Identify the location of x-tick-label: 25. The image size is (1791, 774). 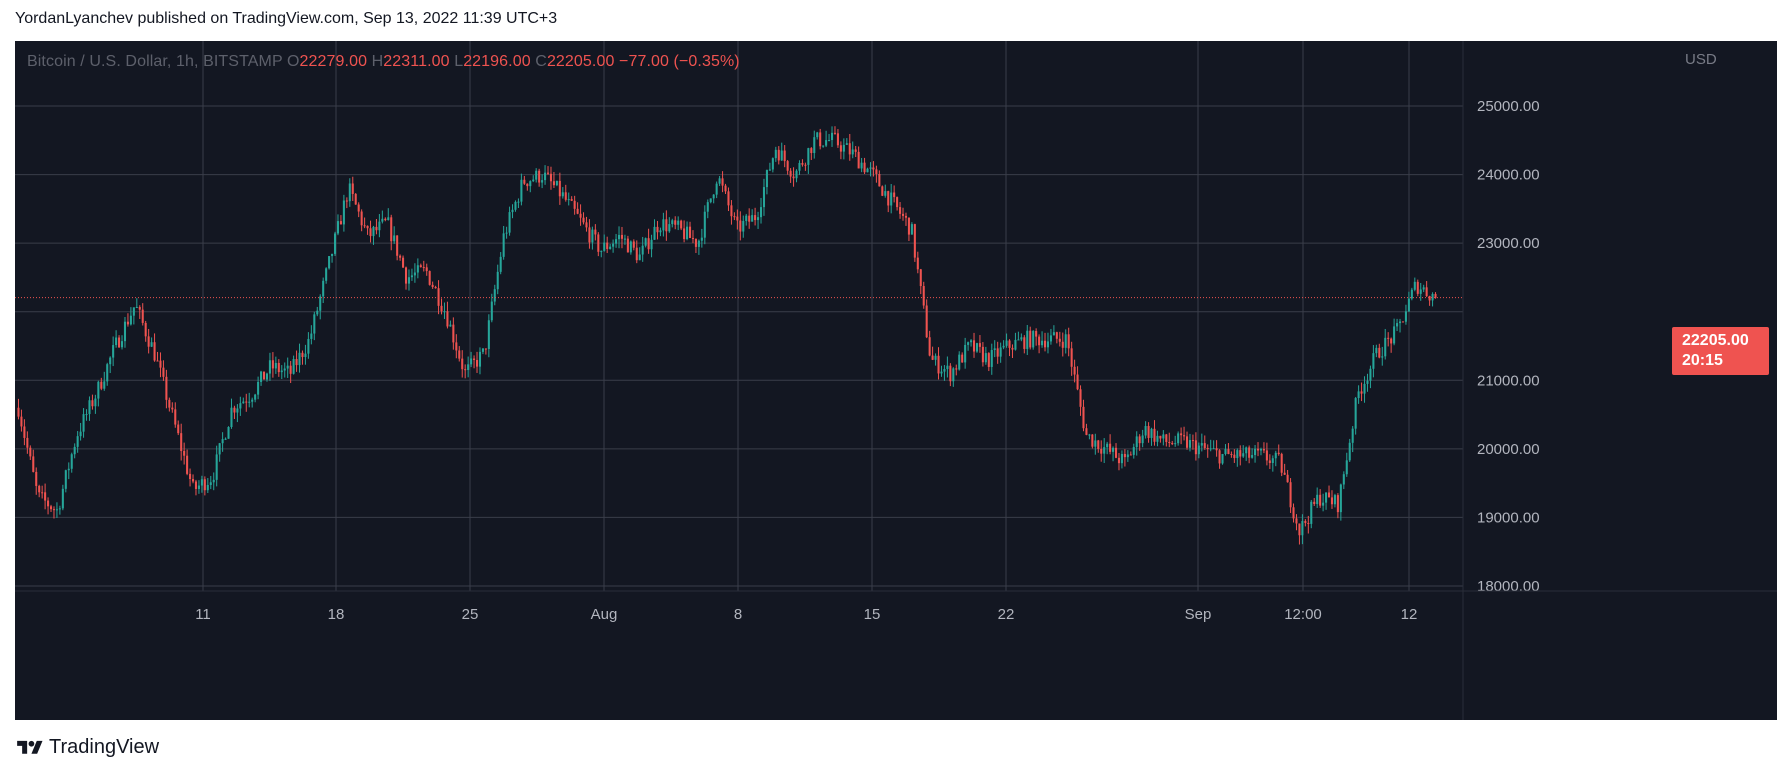
(470, 614).